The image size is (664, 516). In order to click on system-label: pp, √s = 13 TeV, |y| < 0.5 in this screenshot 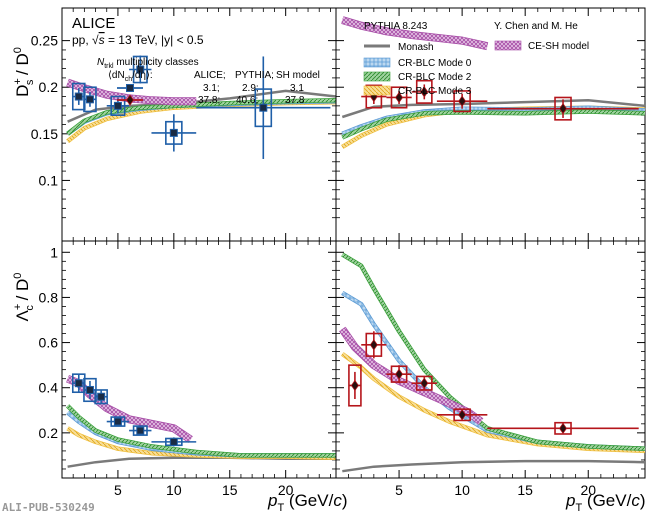, I will do `click(138, 40)`.